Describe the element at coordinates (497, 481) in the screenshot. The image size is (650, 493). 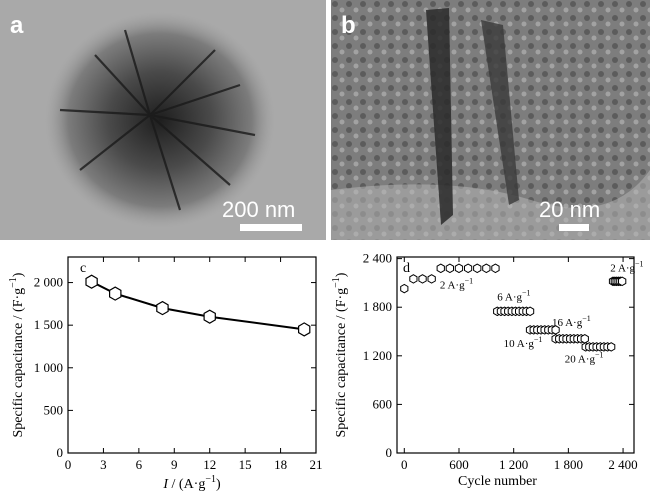
I see `chart-d-x-axis-label: Cycle number` at that location.